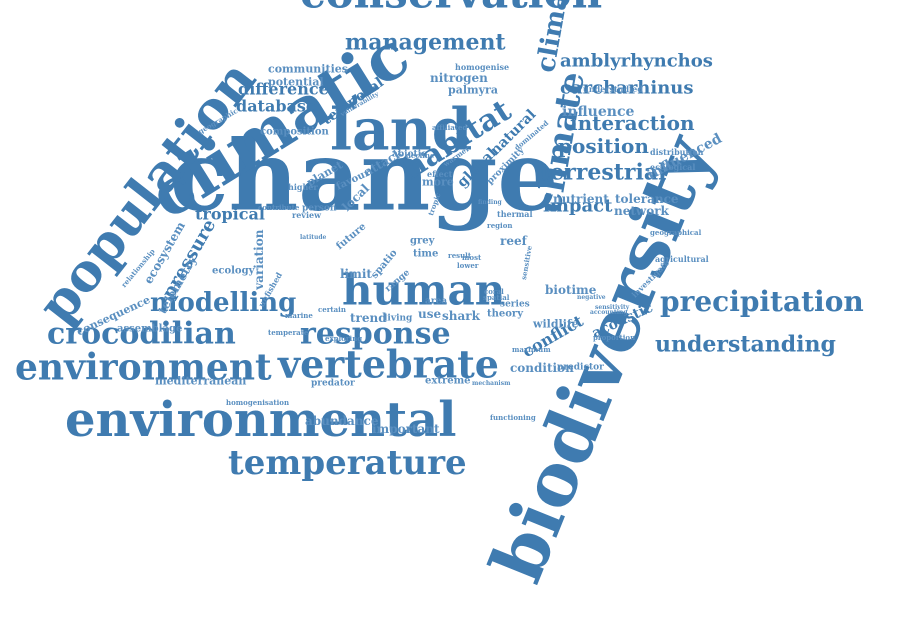 The width and height of the screenshot is (900, 627). I want to click on word-maximum: maximum, so click(531, 350).